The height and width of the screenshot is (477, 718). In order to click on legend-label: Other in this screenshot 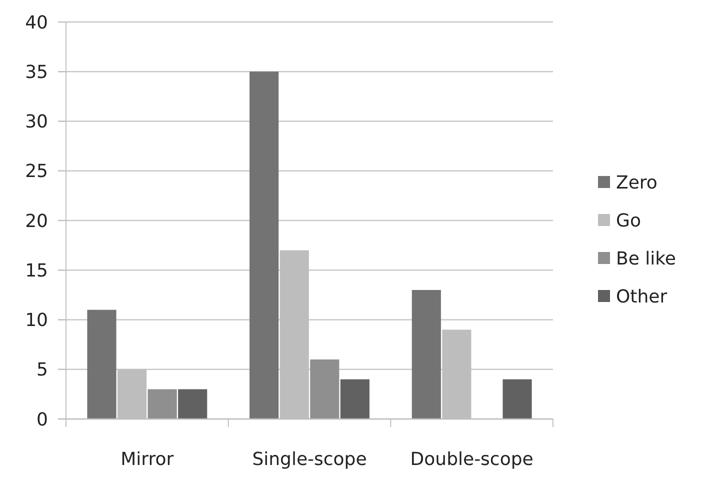, I will do `click(642, 297)`.